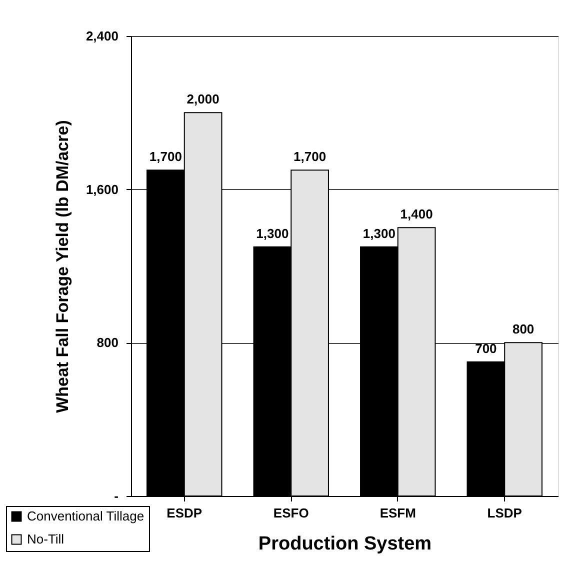  What do you see at coordinates (291, 513) in the screenshot?
I see `x-tick-label: ESFO` at bounding box center [291, 513].